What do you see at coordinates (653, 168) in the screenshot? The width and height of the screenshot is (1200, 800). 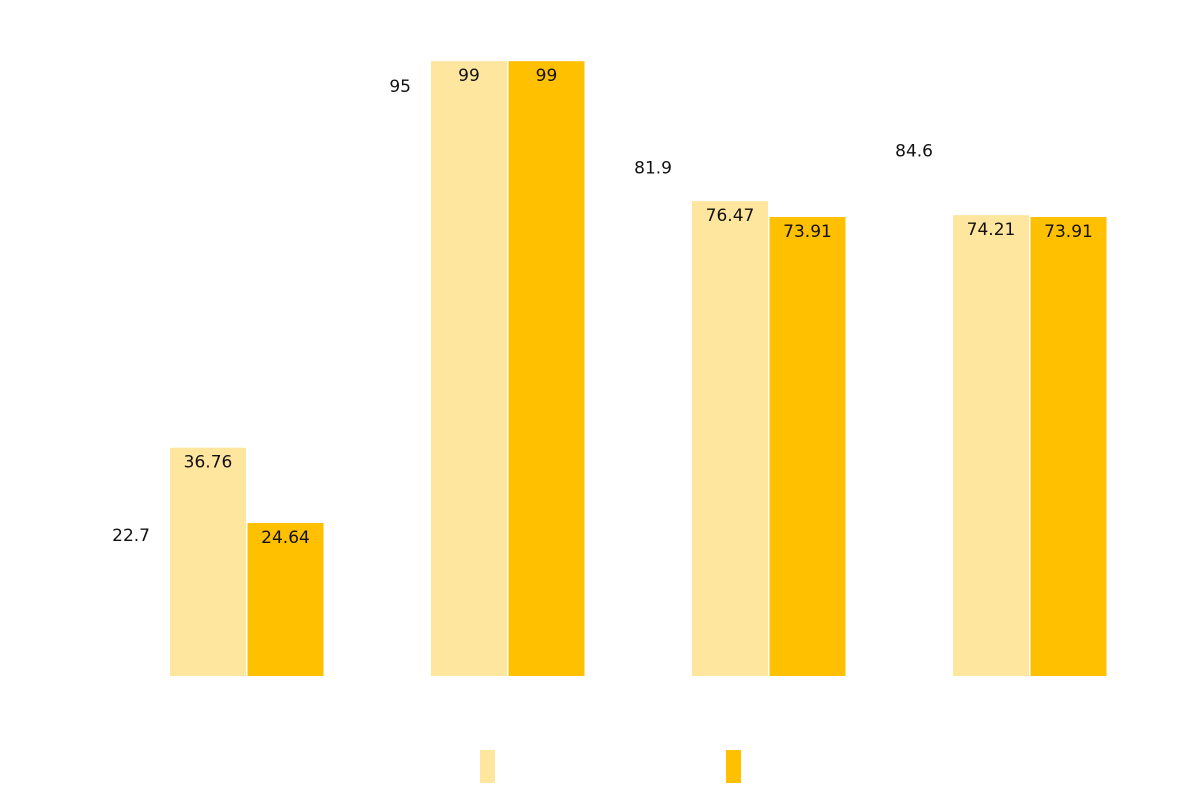 I see `extra-value-label-c3: 81.9` at bounding box center [653, 168].